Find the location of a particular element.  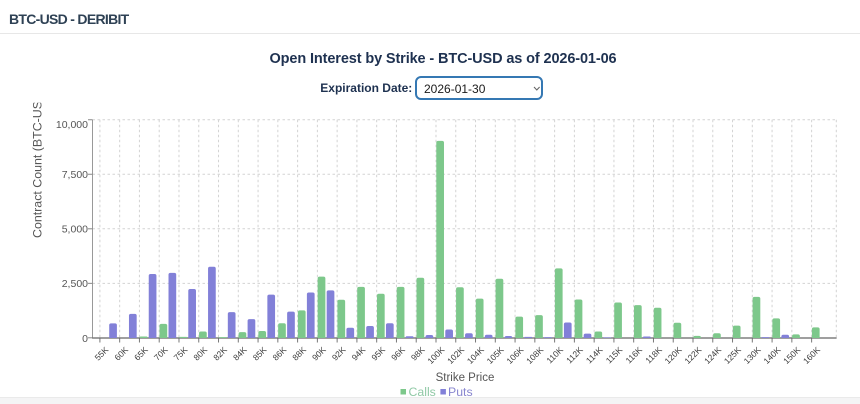

svg-text: 116K is located at coordinates (633, 355).